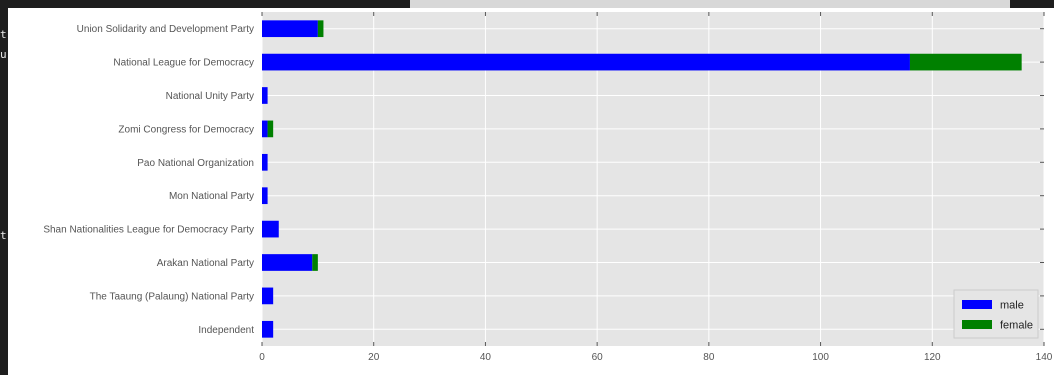  I want to click on x-tick-label: 100, so click(820, 357).